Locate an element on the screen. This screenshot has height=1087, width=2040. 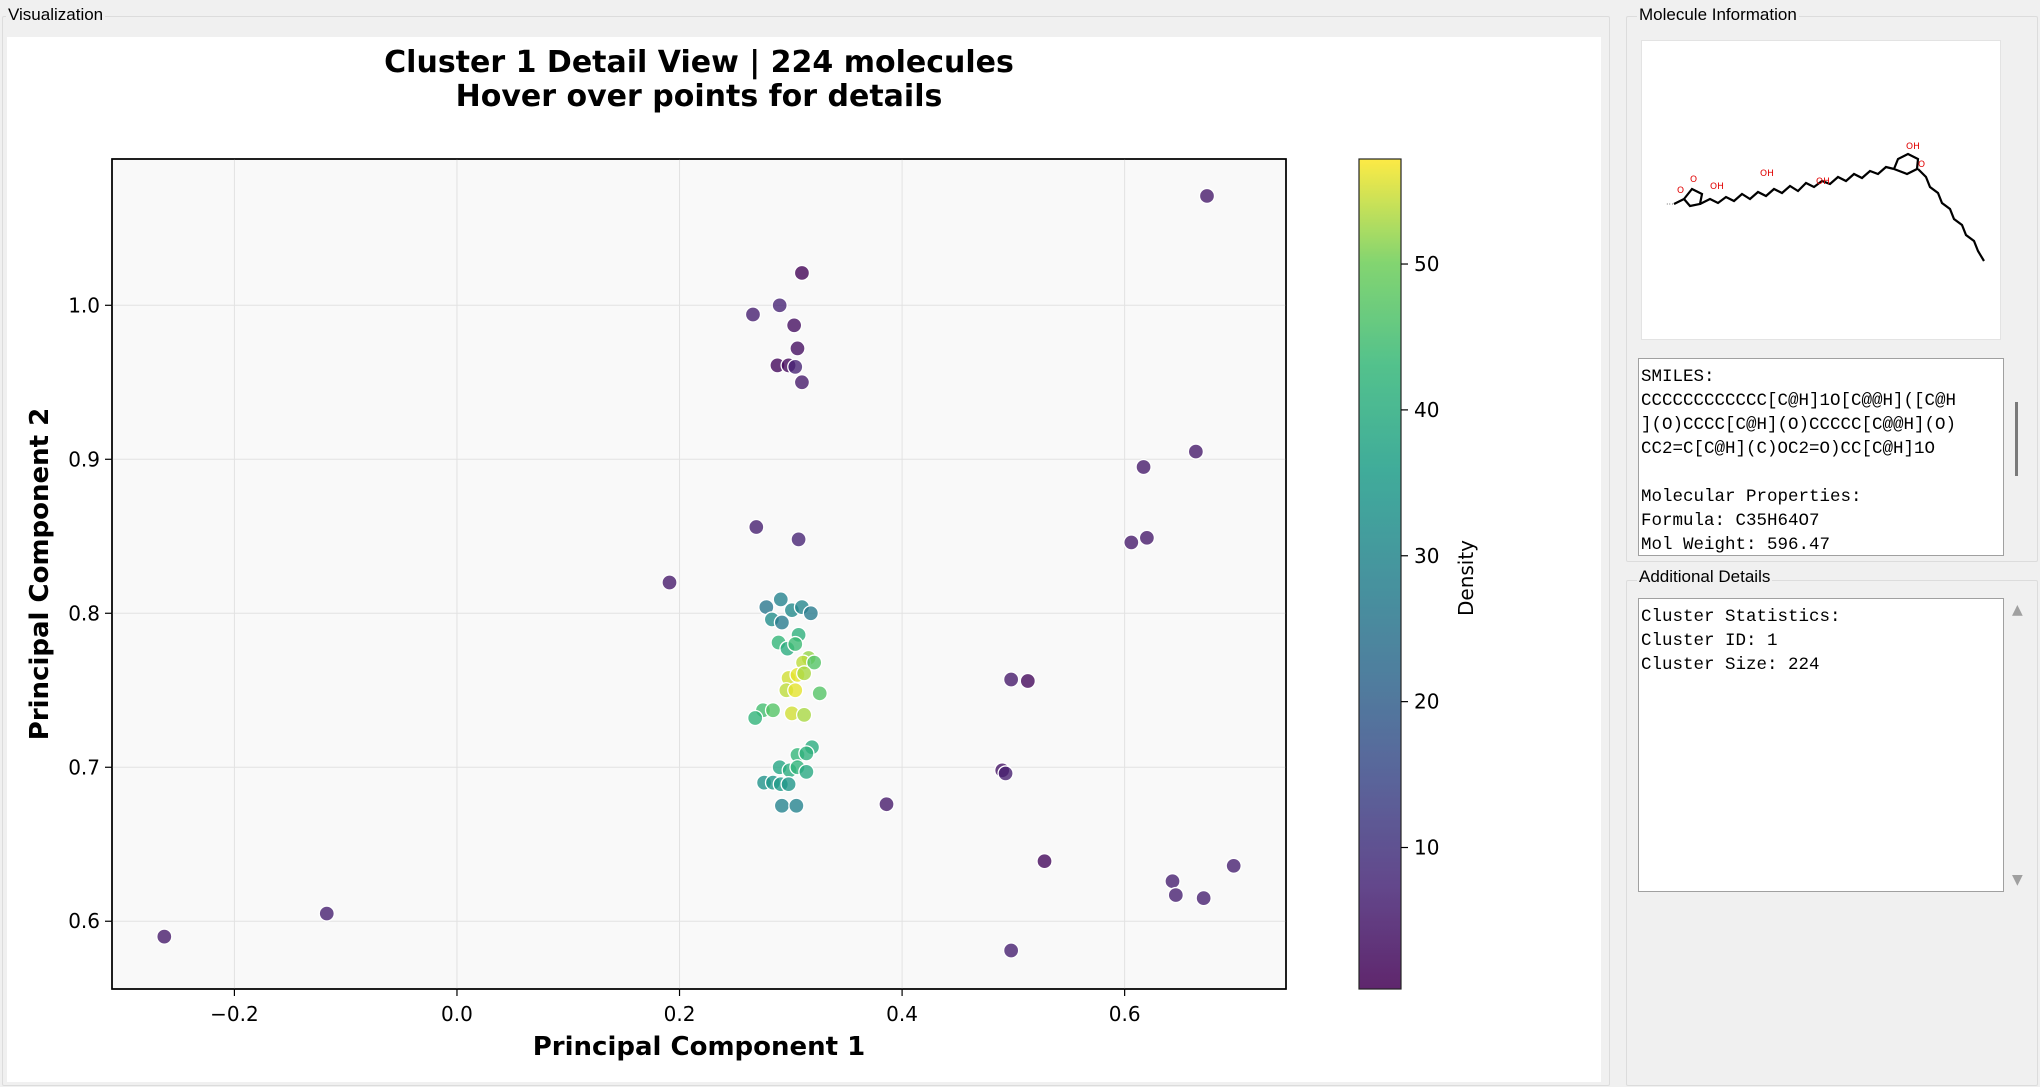
visualization-title: Visualization is located at coordinates (56, 15).